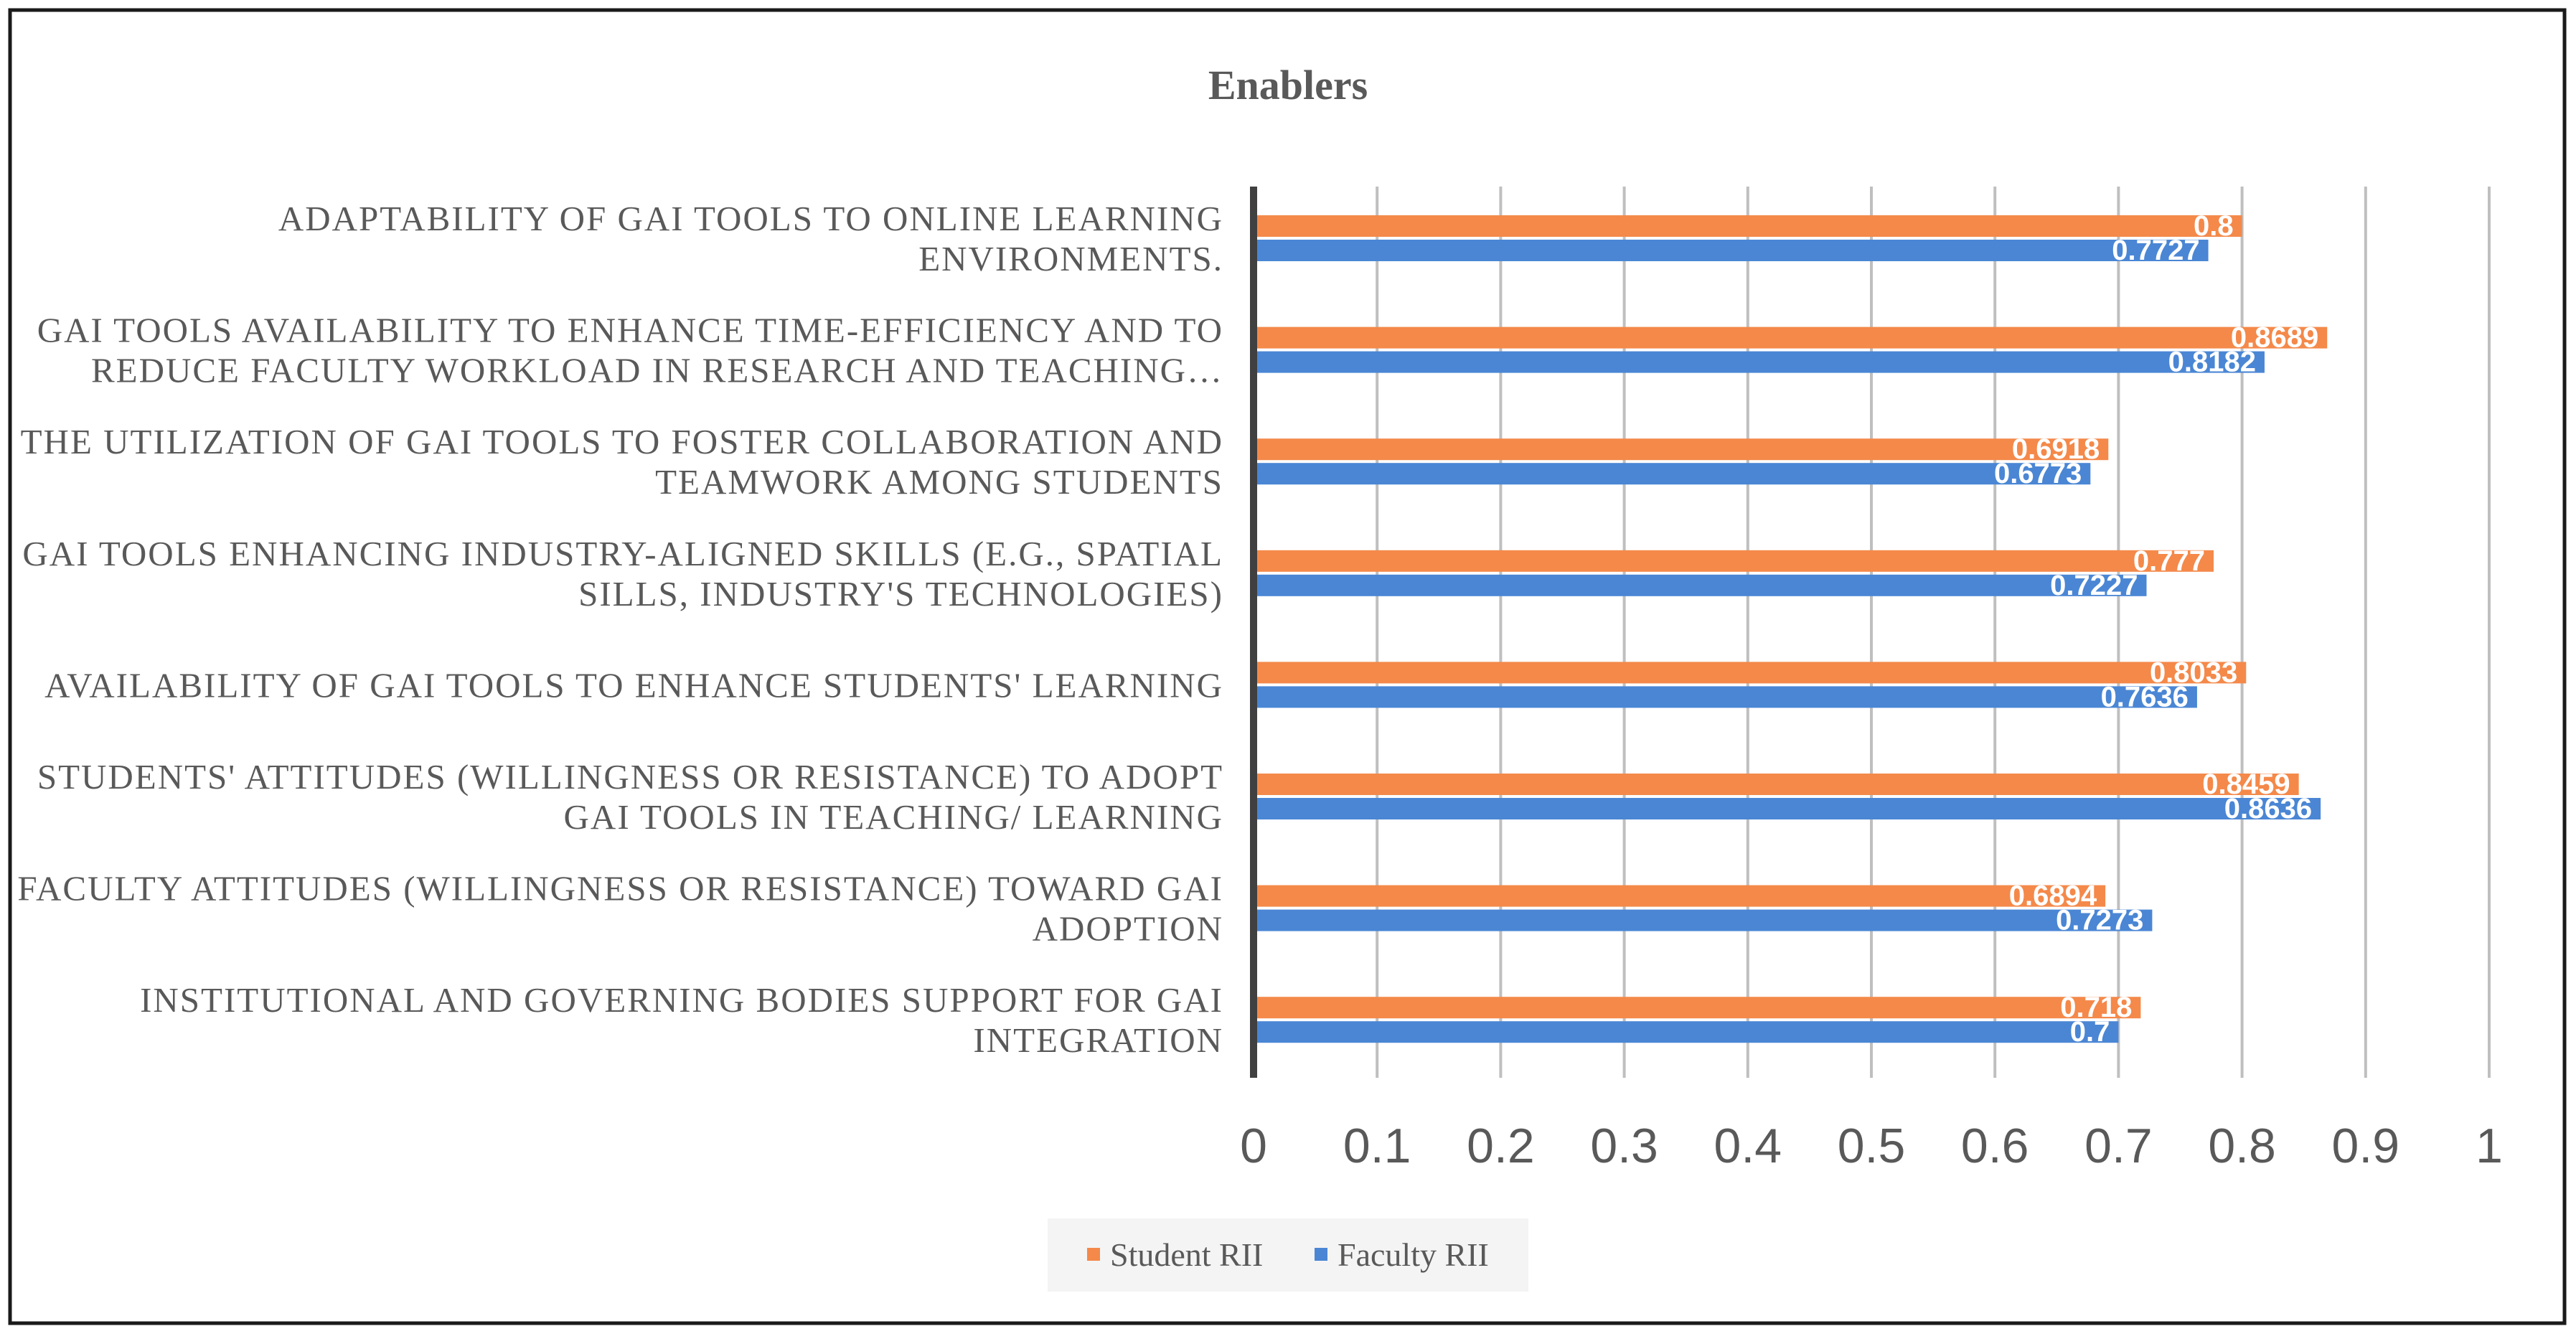 Image resolution: width=2576 pixels, height=1344 pixels. Describe the element at coordinates (2274, 338) in the screenshot. I see `data-label-student-rii: 0.8689` at that location.